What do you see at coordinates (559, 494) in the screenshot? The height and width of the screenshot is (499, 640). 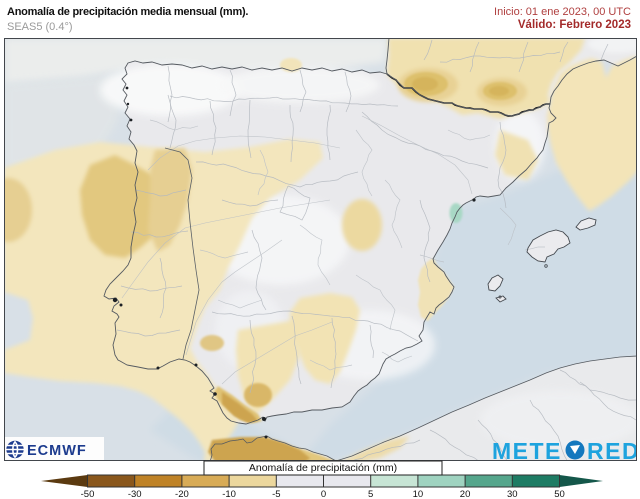 I see `svg-text: 50` at bounding box center [559, 494].